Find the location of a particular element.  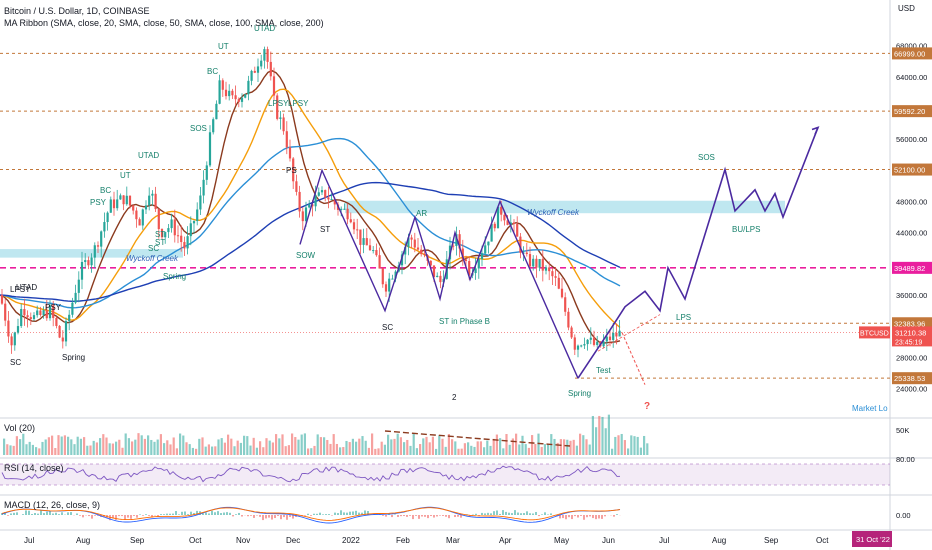

wyckoff-label-7: UT is located at coordinates (125, 175).